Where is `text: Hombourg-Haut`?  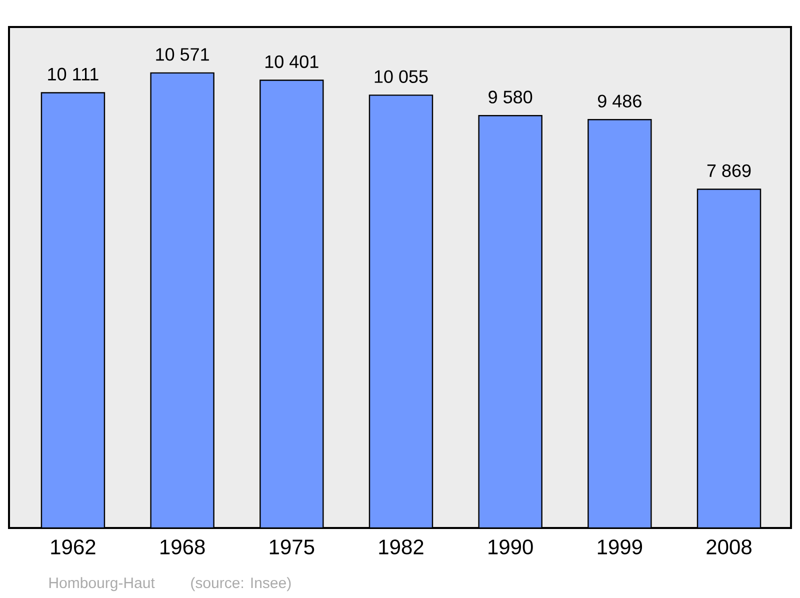
text: Hombourg-Haut is located at coordinates (102, 584).